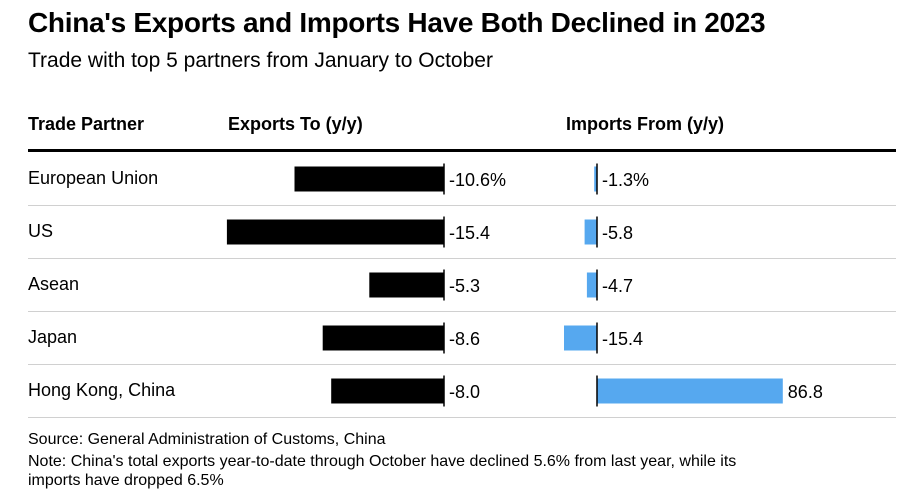 The image size is (900, 497). Describe the element at coordinates (469, 233) in the screenshot. I see `exports-value-label: -15.4` at that location.